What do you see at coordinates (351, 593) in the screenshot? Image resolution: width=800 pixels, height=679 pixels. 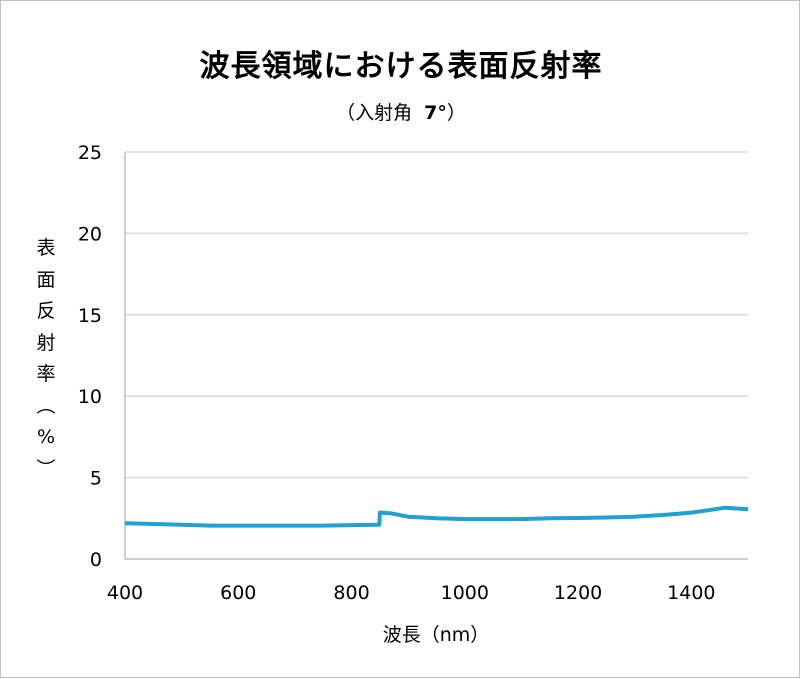 I see `x-tick-label: 800` at bounding box center [351, 593].